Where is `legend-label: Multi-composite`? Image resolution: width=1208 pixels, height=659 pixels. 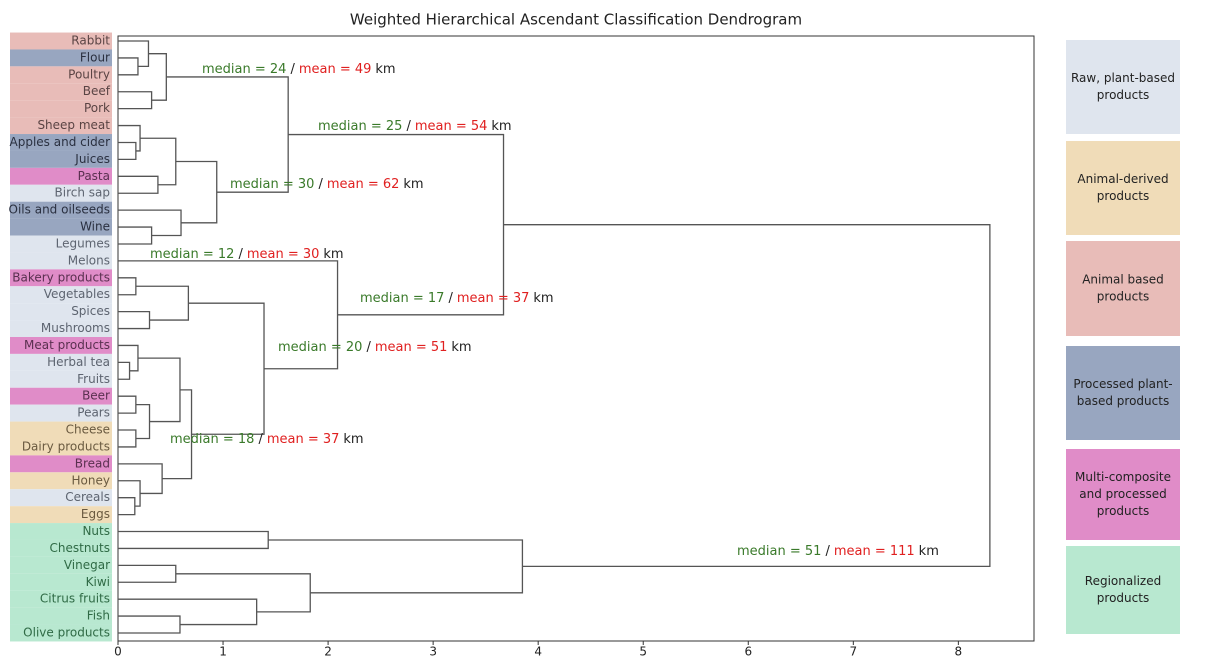 legend-label: Multi-composite is located at coordinates (1123, 477).